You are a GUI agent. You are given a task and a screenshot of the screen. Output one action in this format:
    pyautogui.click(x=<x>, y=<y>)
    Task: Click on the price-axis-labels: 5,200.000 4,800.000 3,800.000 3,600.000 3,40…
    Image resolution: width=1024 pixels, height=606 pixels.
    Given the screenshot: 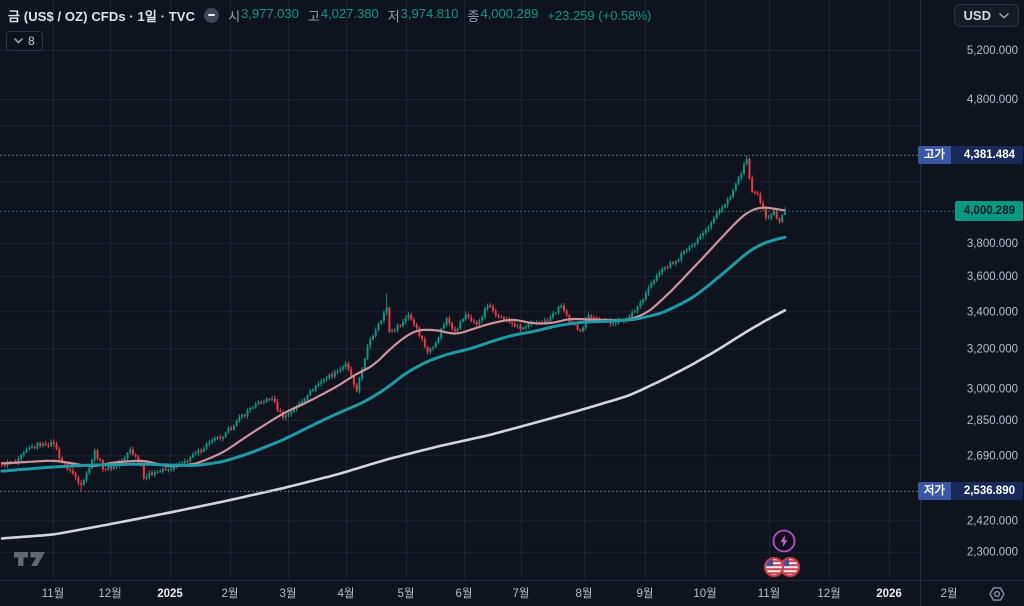 What is the action you would take?
    pyautogui.click(x=992, y=302)
    